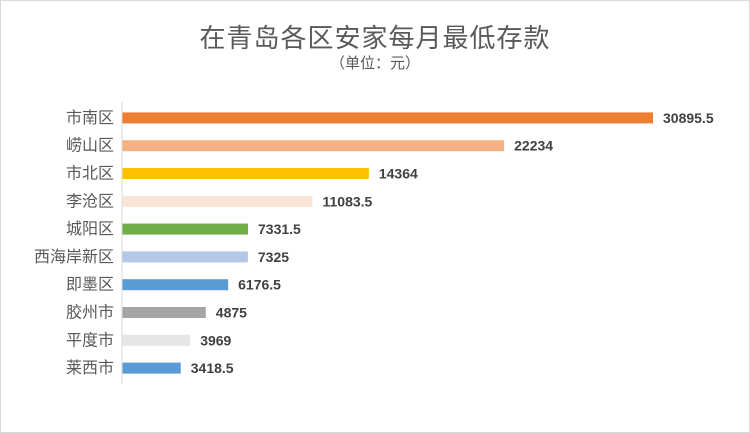 Image resolution: width=750 pixels, height=433 pixels. Describe the element at coordinates (375, 39) in the screenshot. I see `chart-title: 在青岛各区安家每月最低存款` at that location.